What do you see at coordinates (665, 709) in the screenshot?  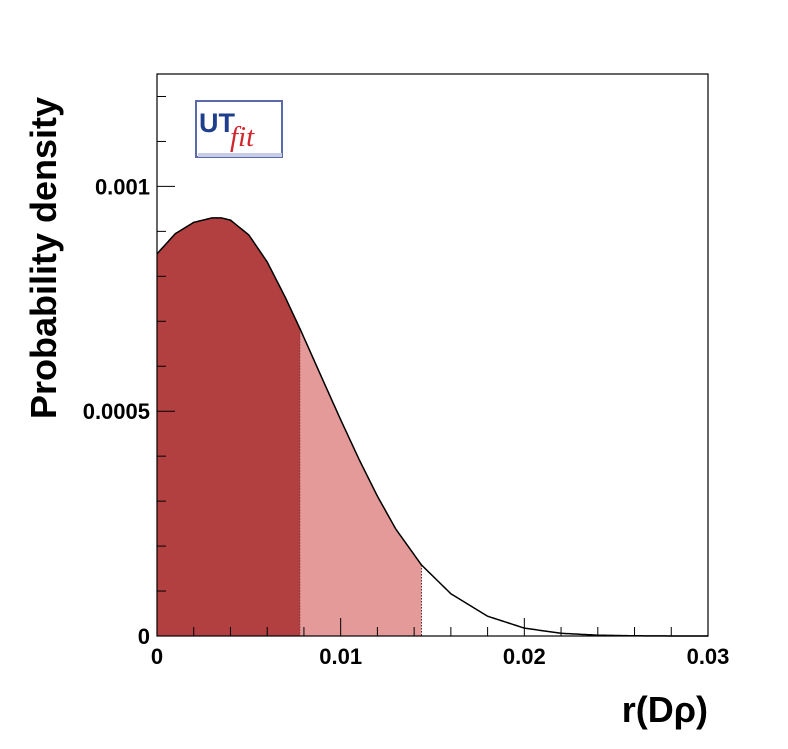 I see `x-axis-title: r(Dρ)` at bounding box center [665, 709].